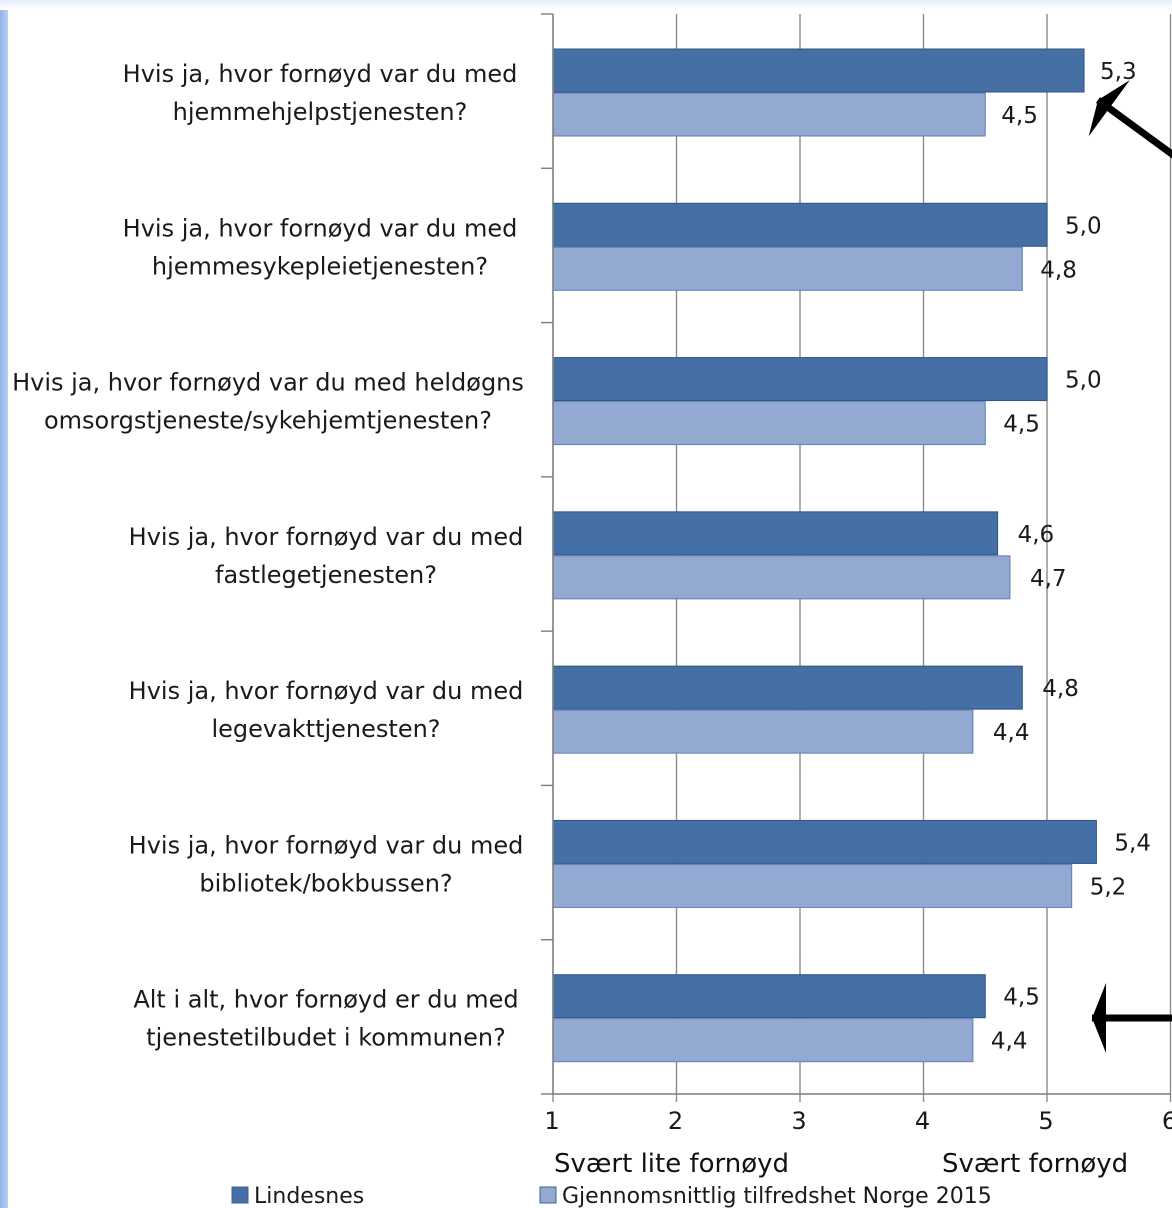 The height and width of the screenshot is (1208, 1172). What do you see at coordinates (326, 1038) in the screenshot?
I see `category-label-7-line-2: tjenestetilbudet i kommunen?` at bounding box center [326, 1038].